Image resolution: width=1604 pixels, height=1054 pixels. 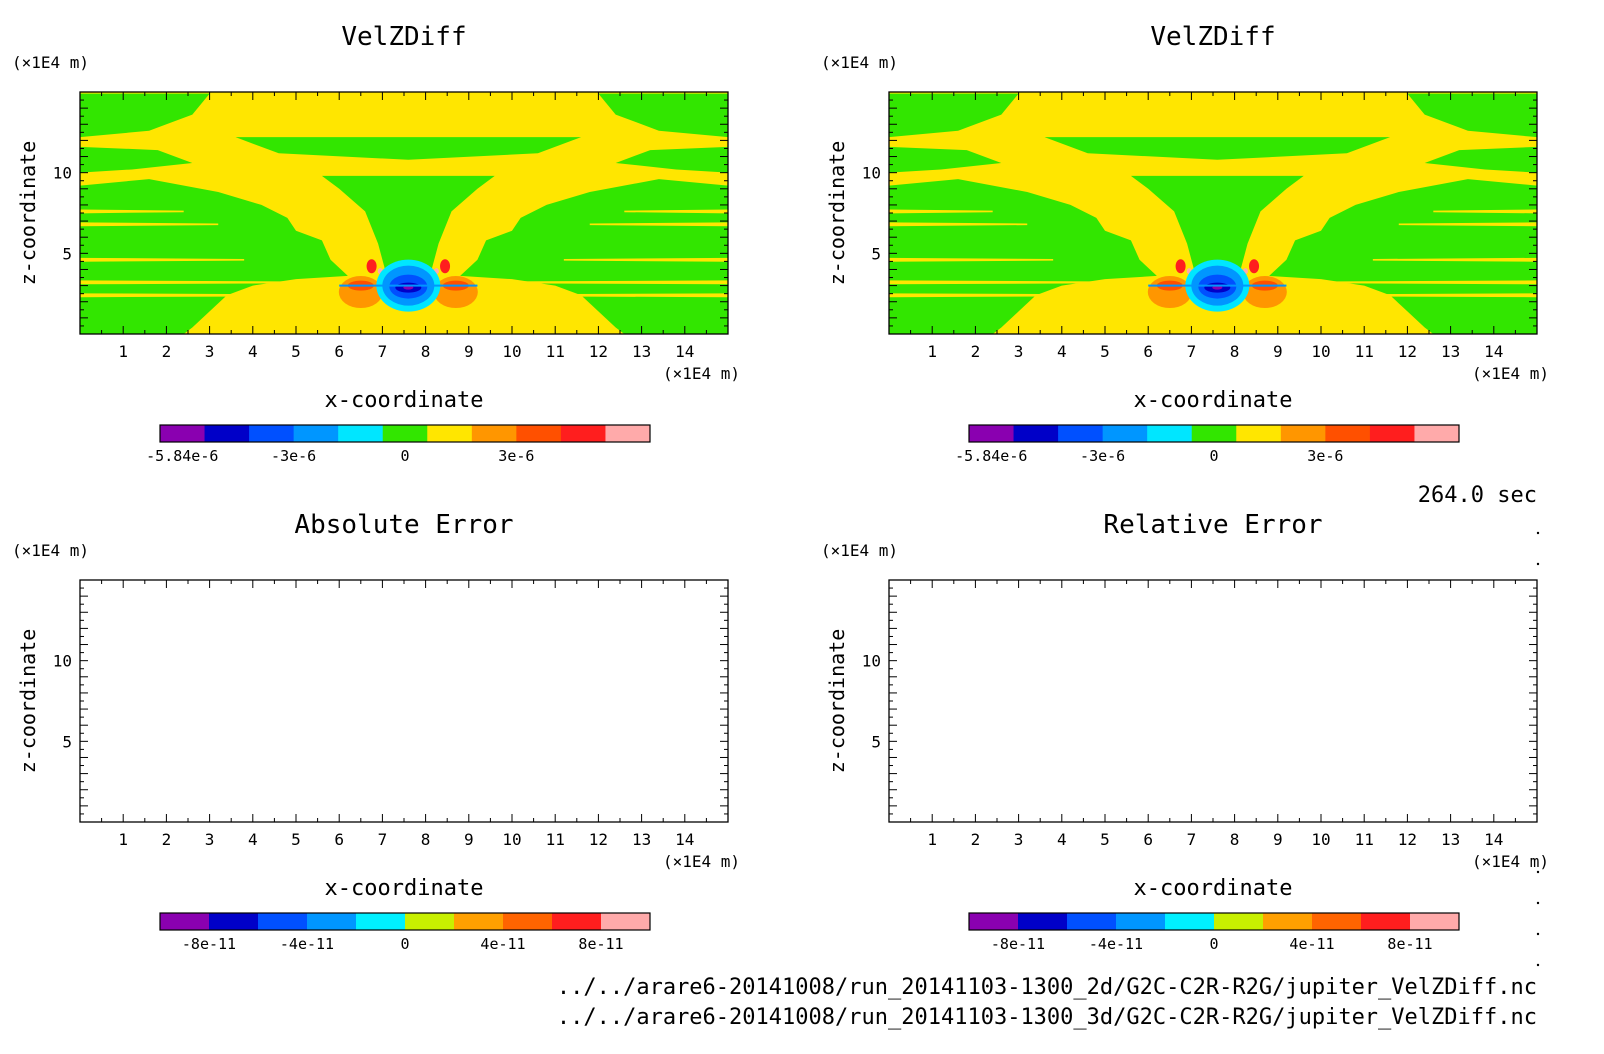 What do you see at coordinates (1019, 839) in the screenshot?
I see `x-tick-label: 3` at bounding box center [1019, 839].